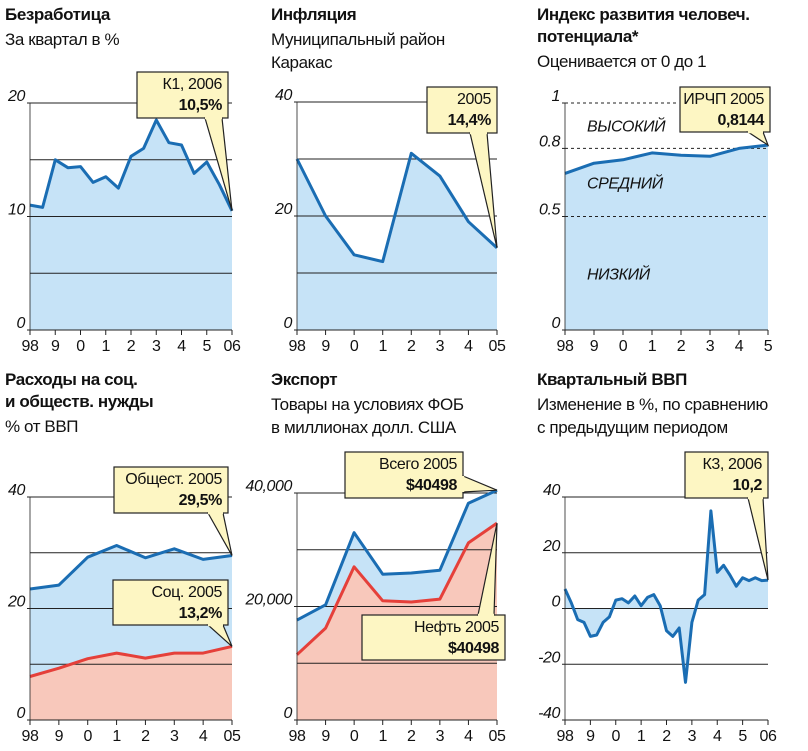  What do you see at coordinates (79, 401) in the screenshot?
I see `panel-title: и обществ. нужды` at bounding box center [79, 401].